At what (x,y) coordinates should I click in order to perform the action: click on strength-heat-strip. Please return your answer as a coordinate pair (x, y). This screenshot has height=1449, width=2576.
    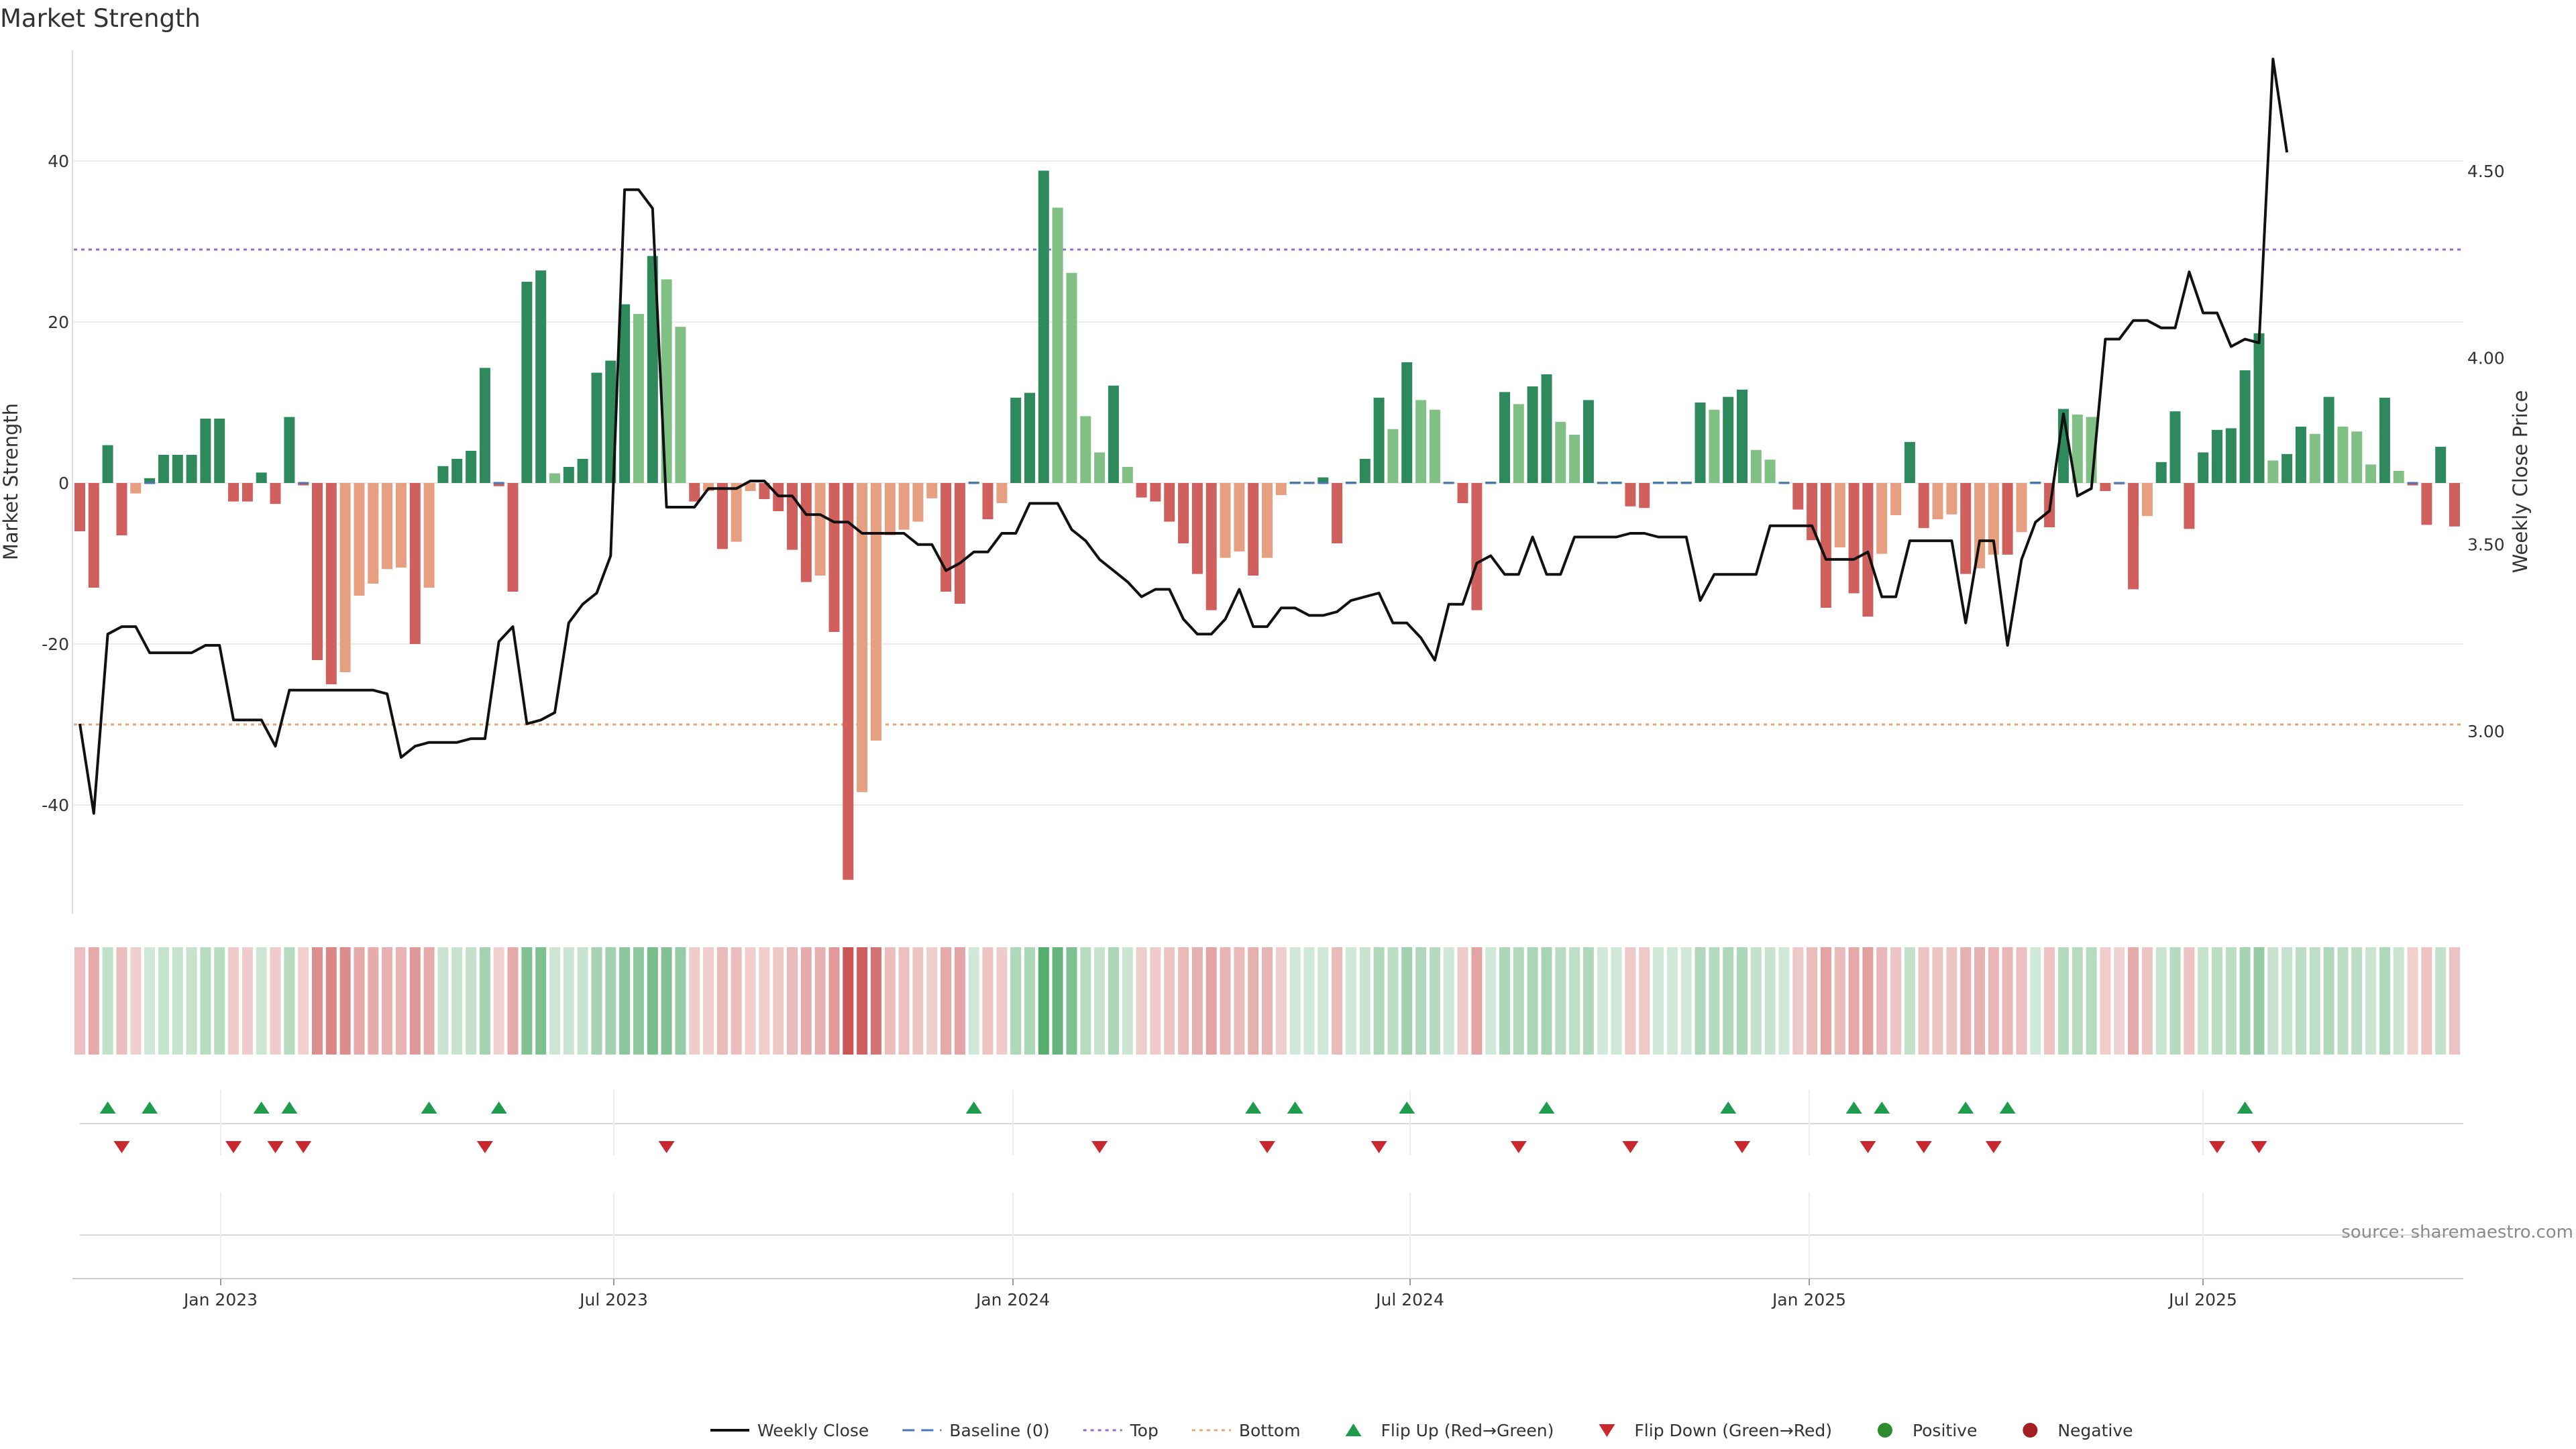
    Looking at the image, I should click on (1267, 1001).